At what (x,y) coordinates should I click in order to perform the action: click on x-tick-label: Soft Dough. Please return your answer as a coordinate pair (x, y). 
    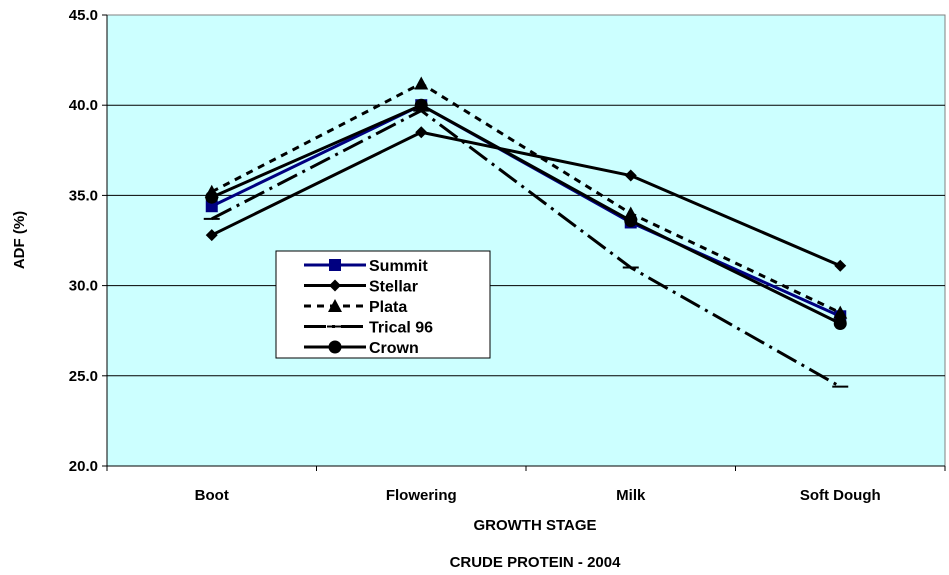
    Looking at the image, I should click on (840, 495).